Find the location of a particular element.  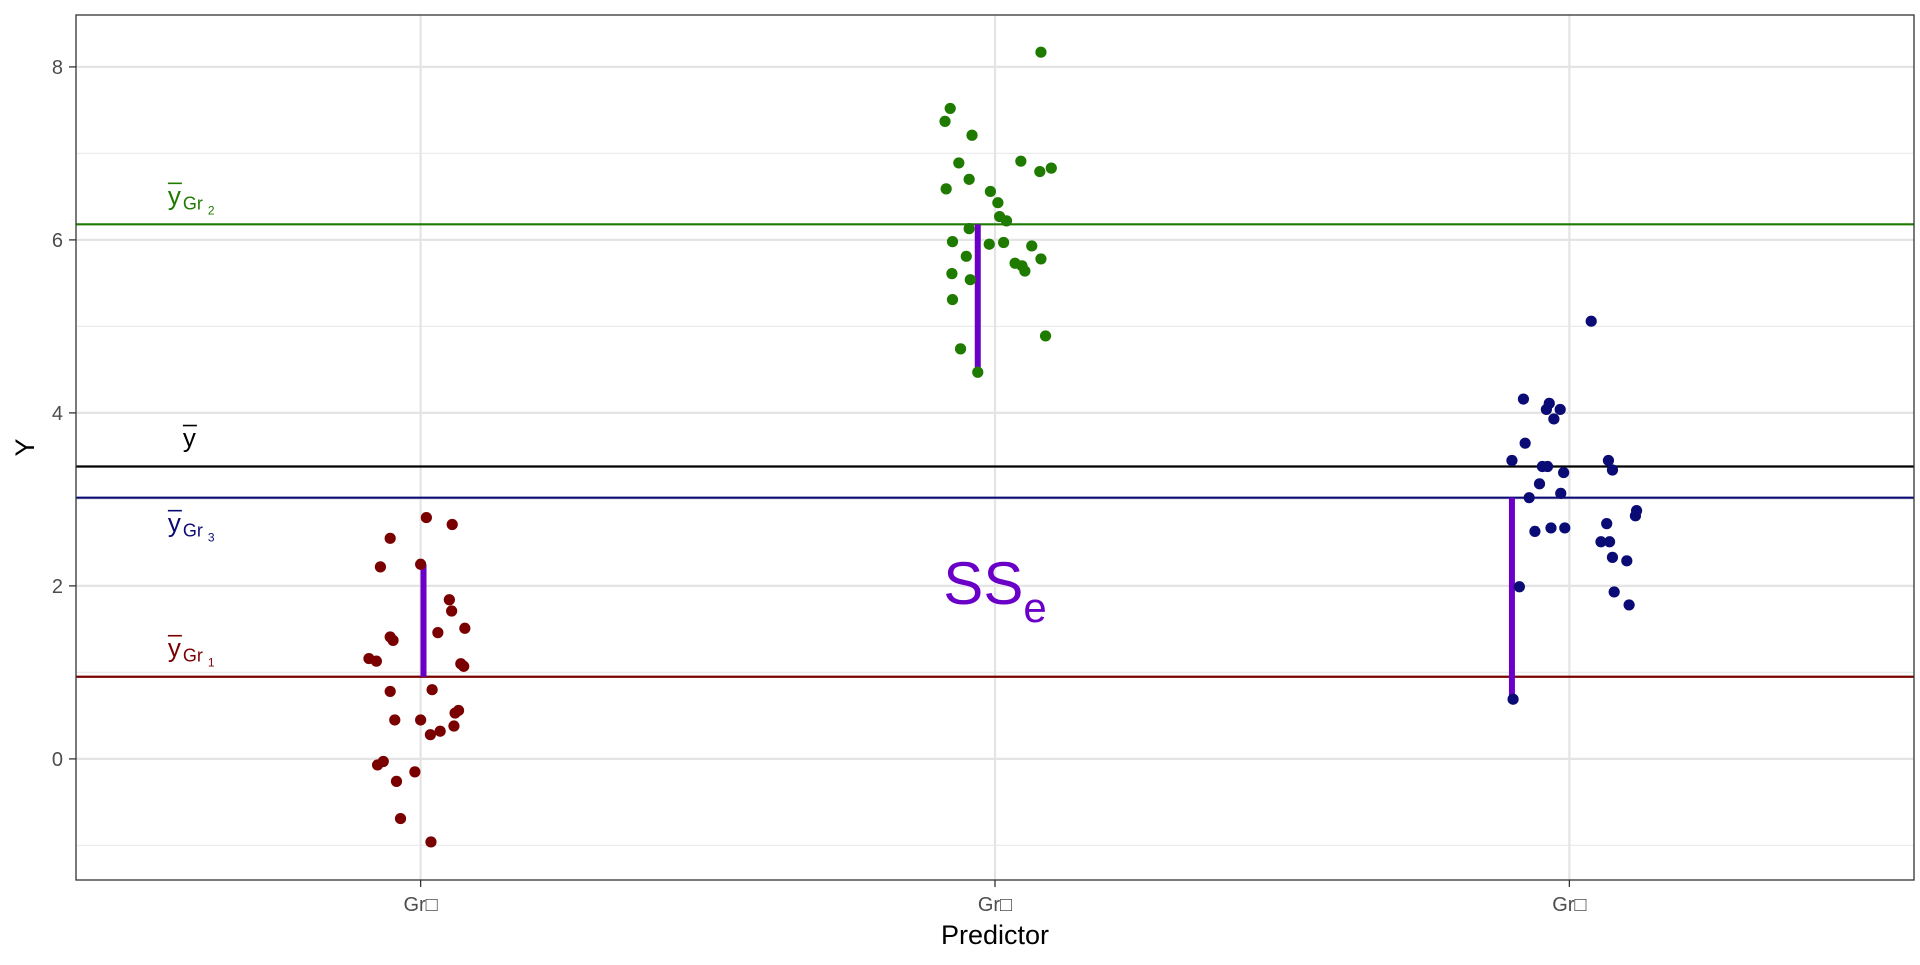

group-mean-label-3-index: 3 is located at coordinates (211, 538).